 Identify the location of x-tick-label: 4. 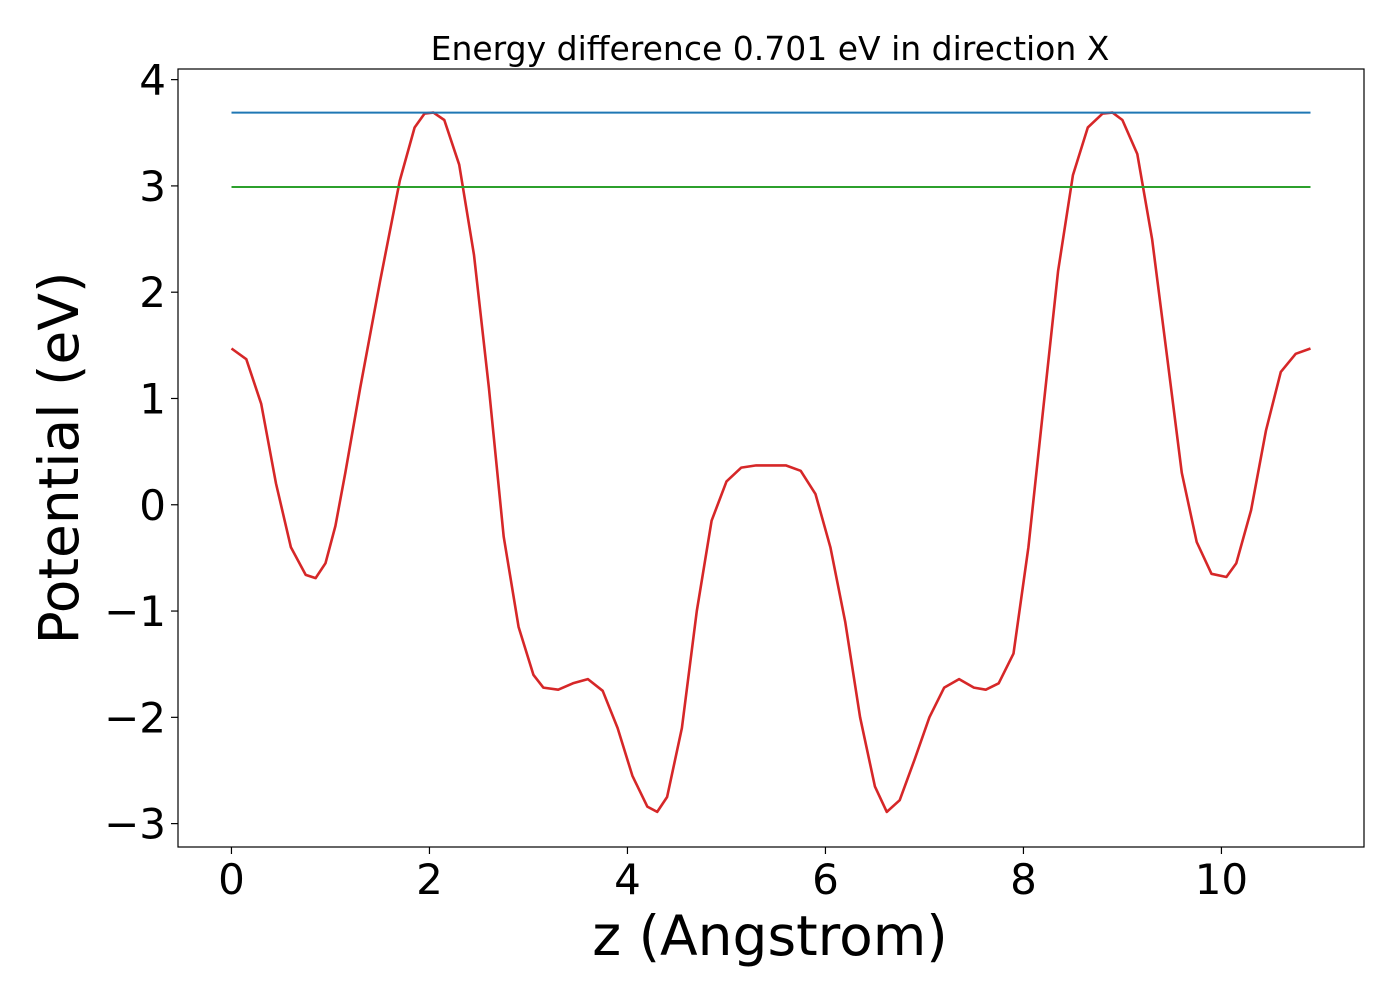
(627, 879).